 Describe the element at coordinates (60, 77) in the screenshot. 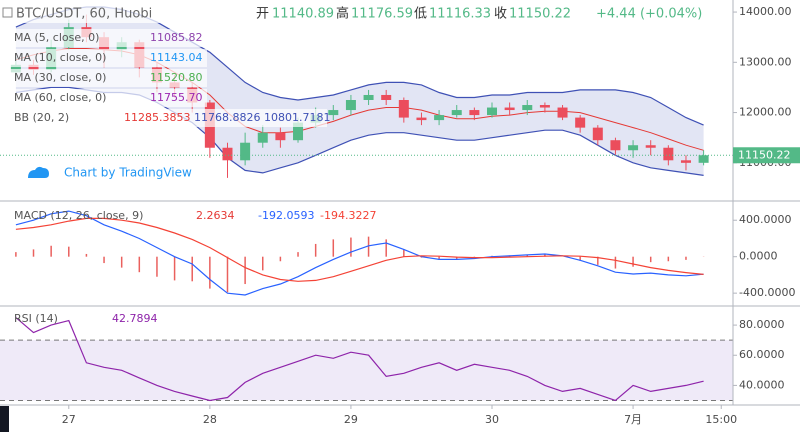

I see `indicator-name: MA (30, close, 0)` at that location.